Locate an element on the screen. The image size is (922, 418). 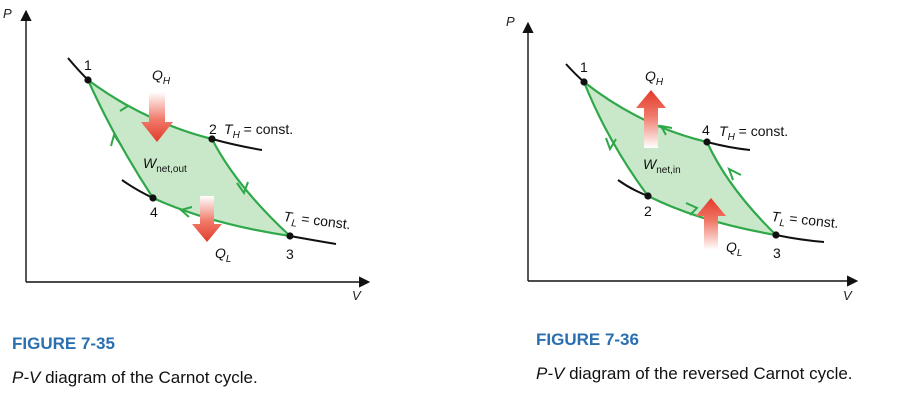
figure-number: FIGURE 7-36 is located at coordinates (587, 339).